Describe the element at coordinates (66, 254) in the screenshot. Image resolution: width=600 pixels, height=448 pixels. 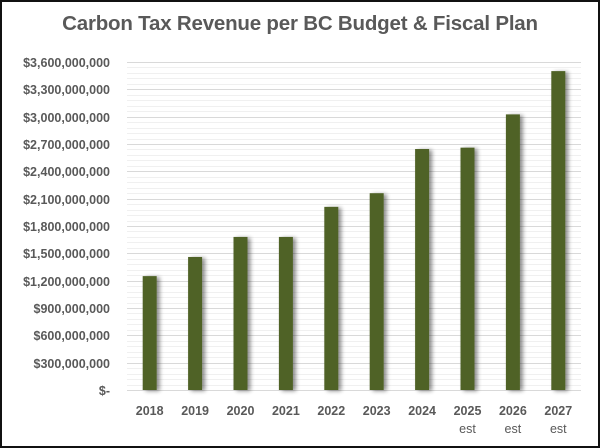
I see `y-tick-label: $1,500,000,000` at that location.